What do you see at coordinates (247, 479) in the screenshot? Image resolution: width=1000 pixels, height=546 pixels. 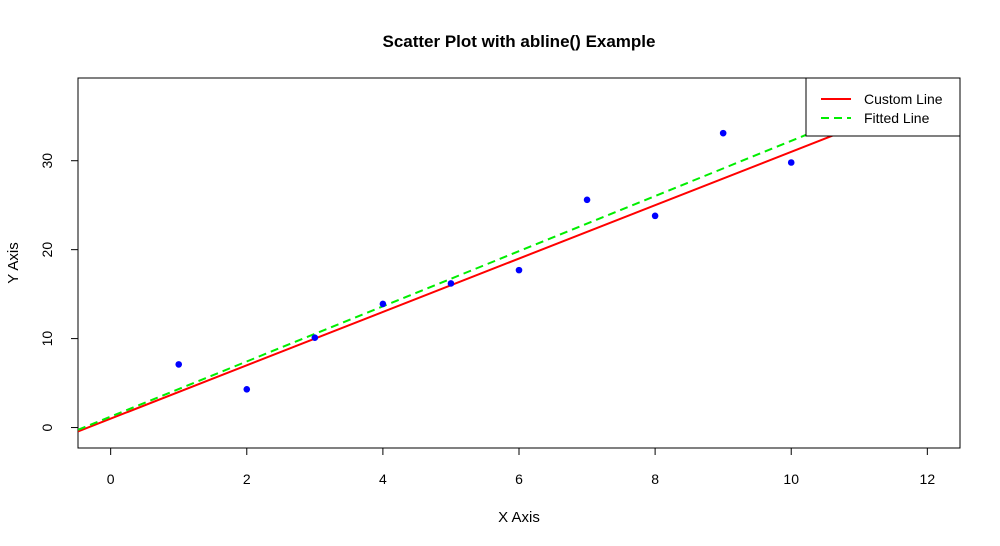 I see `x-tick-label: 2` at bounding box center [247, 479].